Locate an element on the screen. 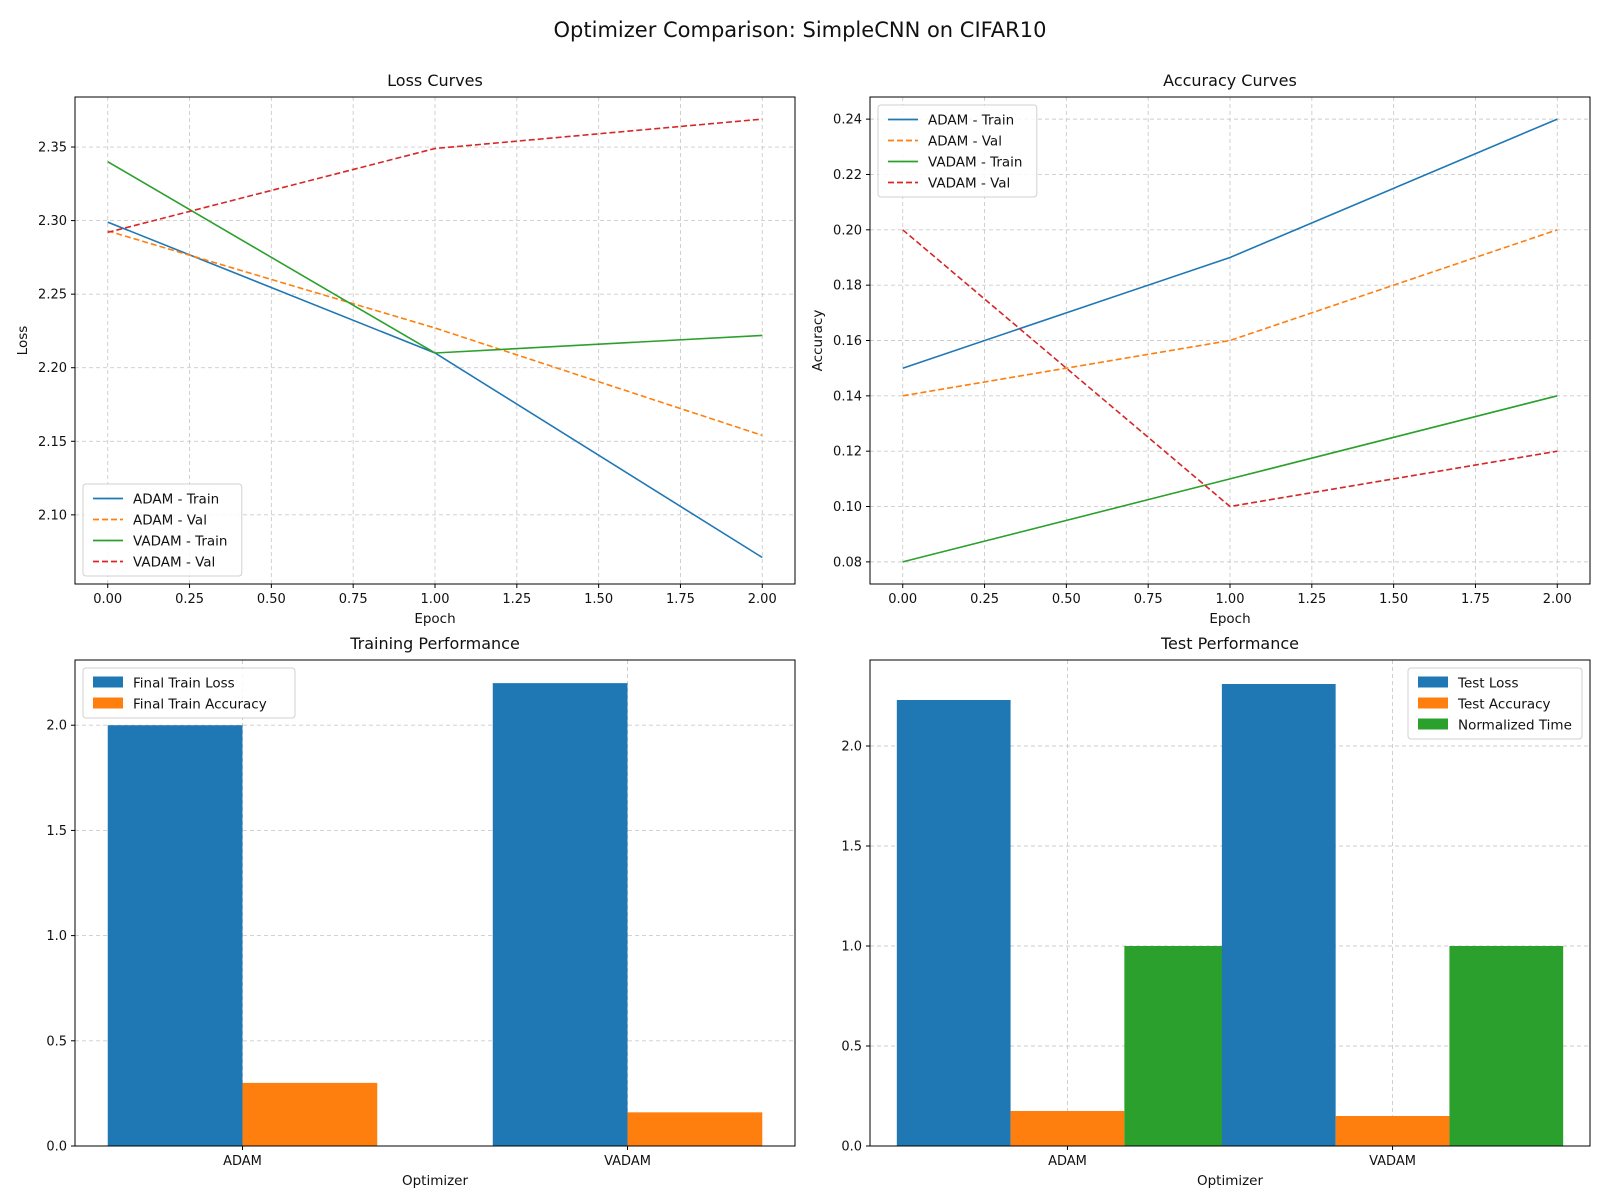 This screenshot has height=1200, width=1600. chart-title: Accuracy Curves is located at coordinates (1230, 80).